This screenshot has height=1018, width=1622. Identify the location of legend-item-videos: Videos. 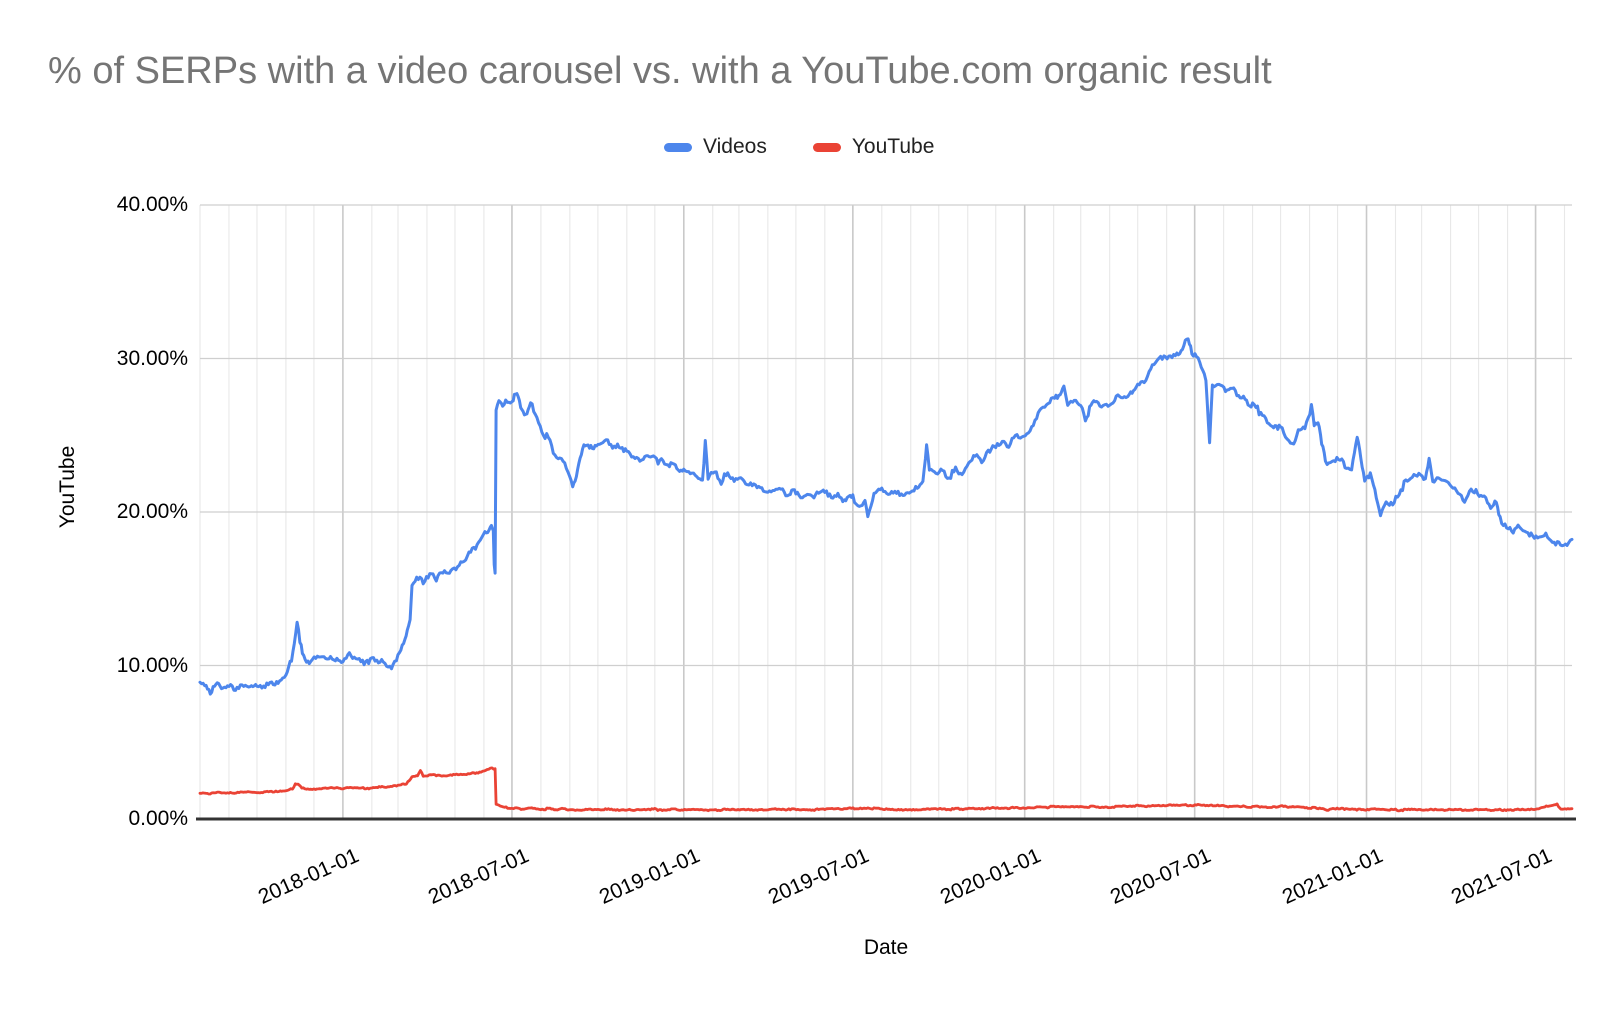
(715, 147).